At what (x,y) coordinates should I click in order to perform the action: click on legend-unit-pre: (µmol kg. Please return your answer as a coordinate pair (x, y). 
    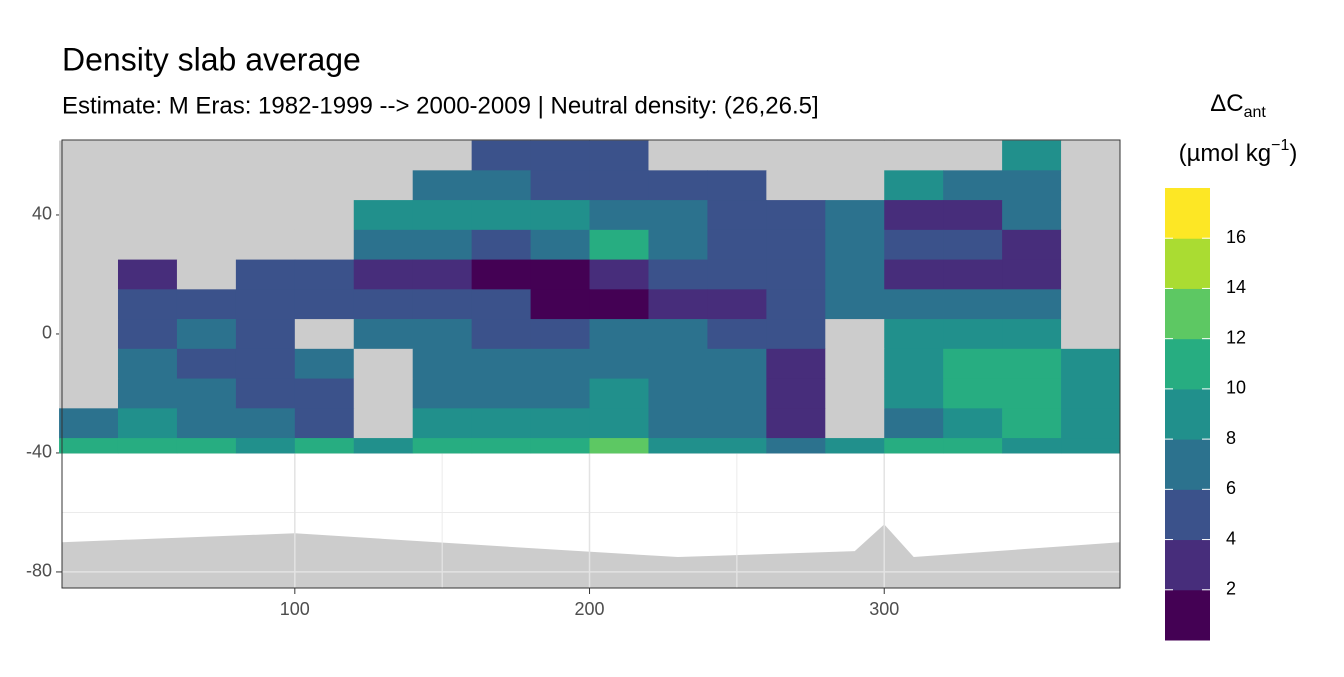
    Looking at the image, I should click on (1225, 153).